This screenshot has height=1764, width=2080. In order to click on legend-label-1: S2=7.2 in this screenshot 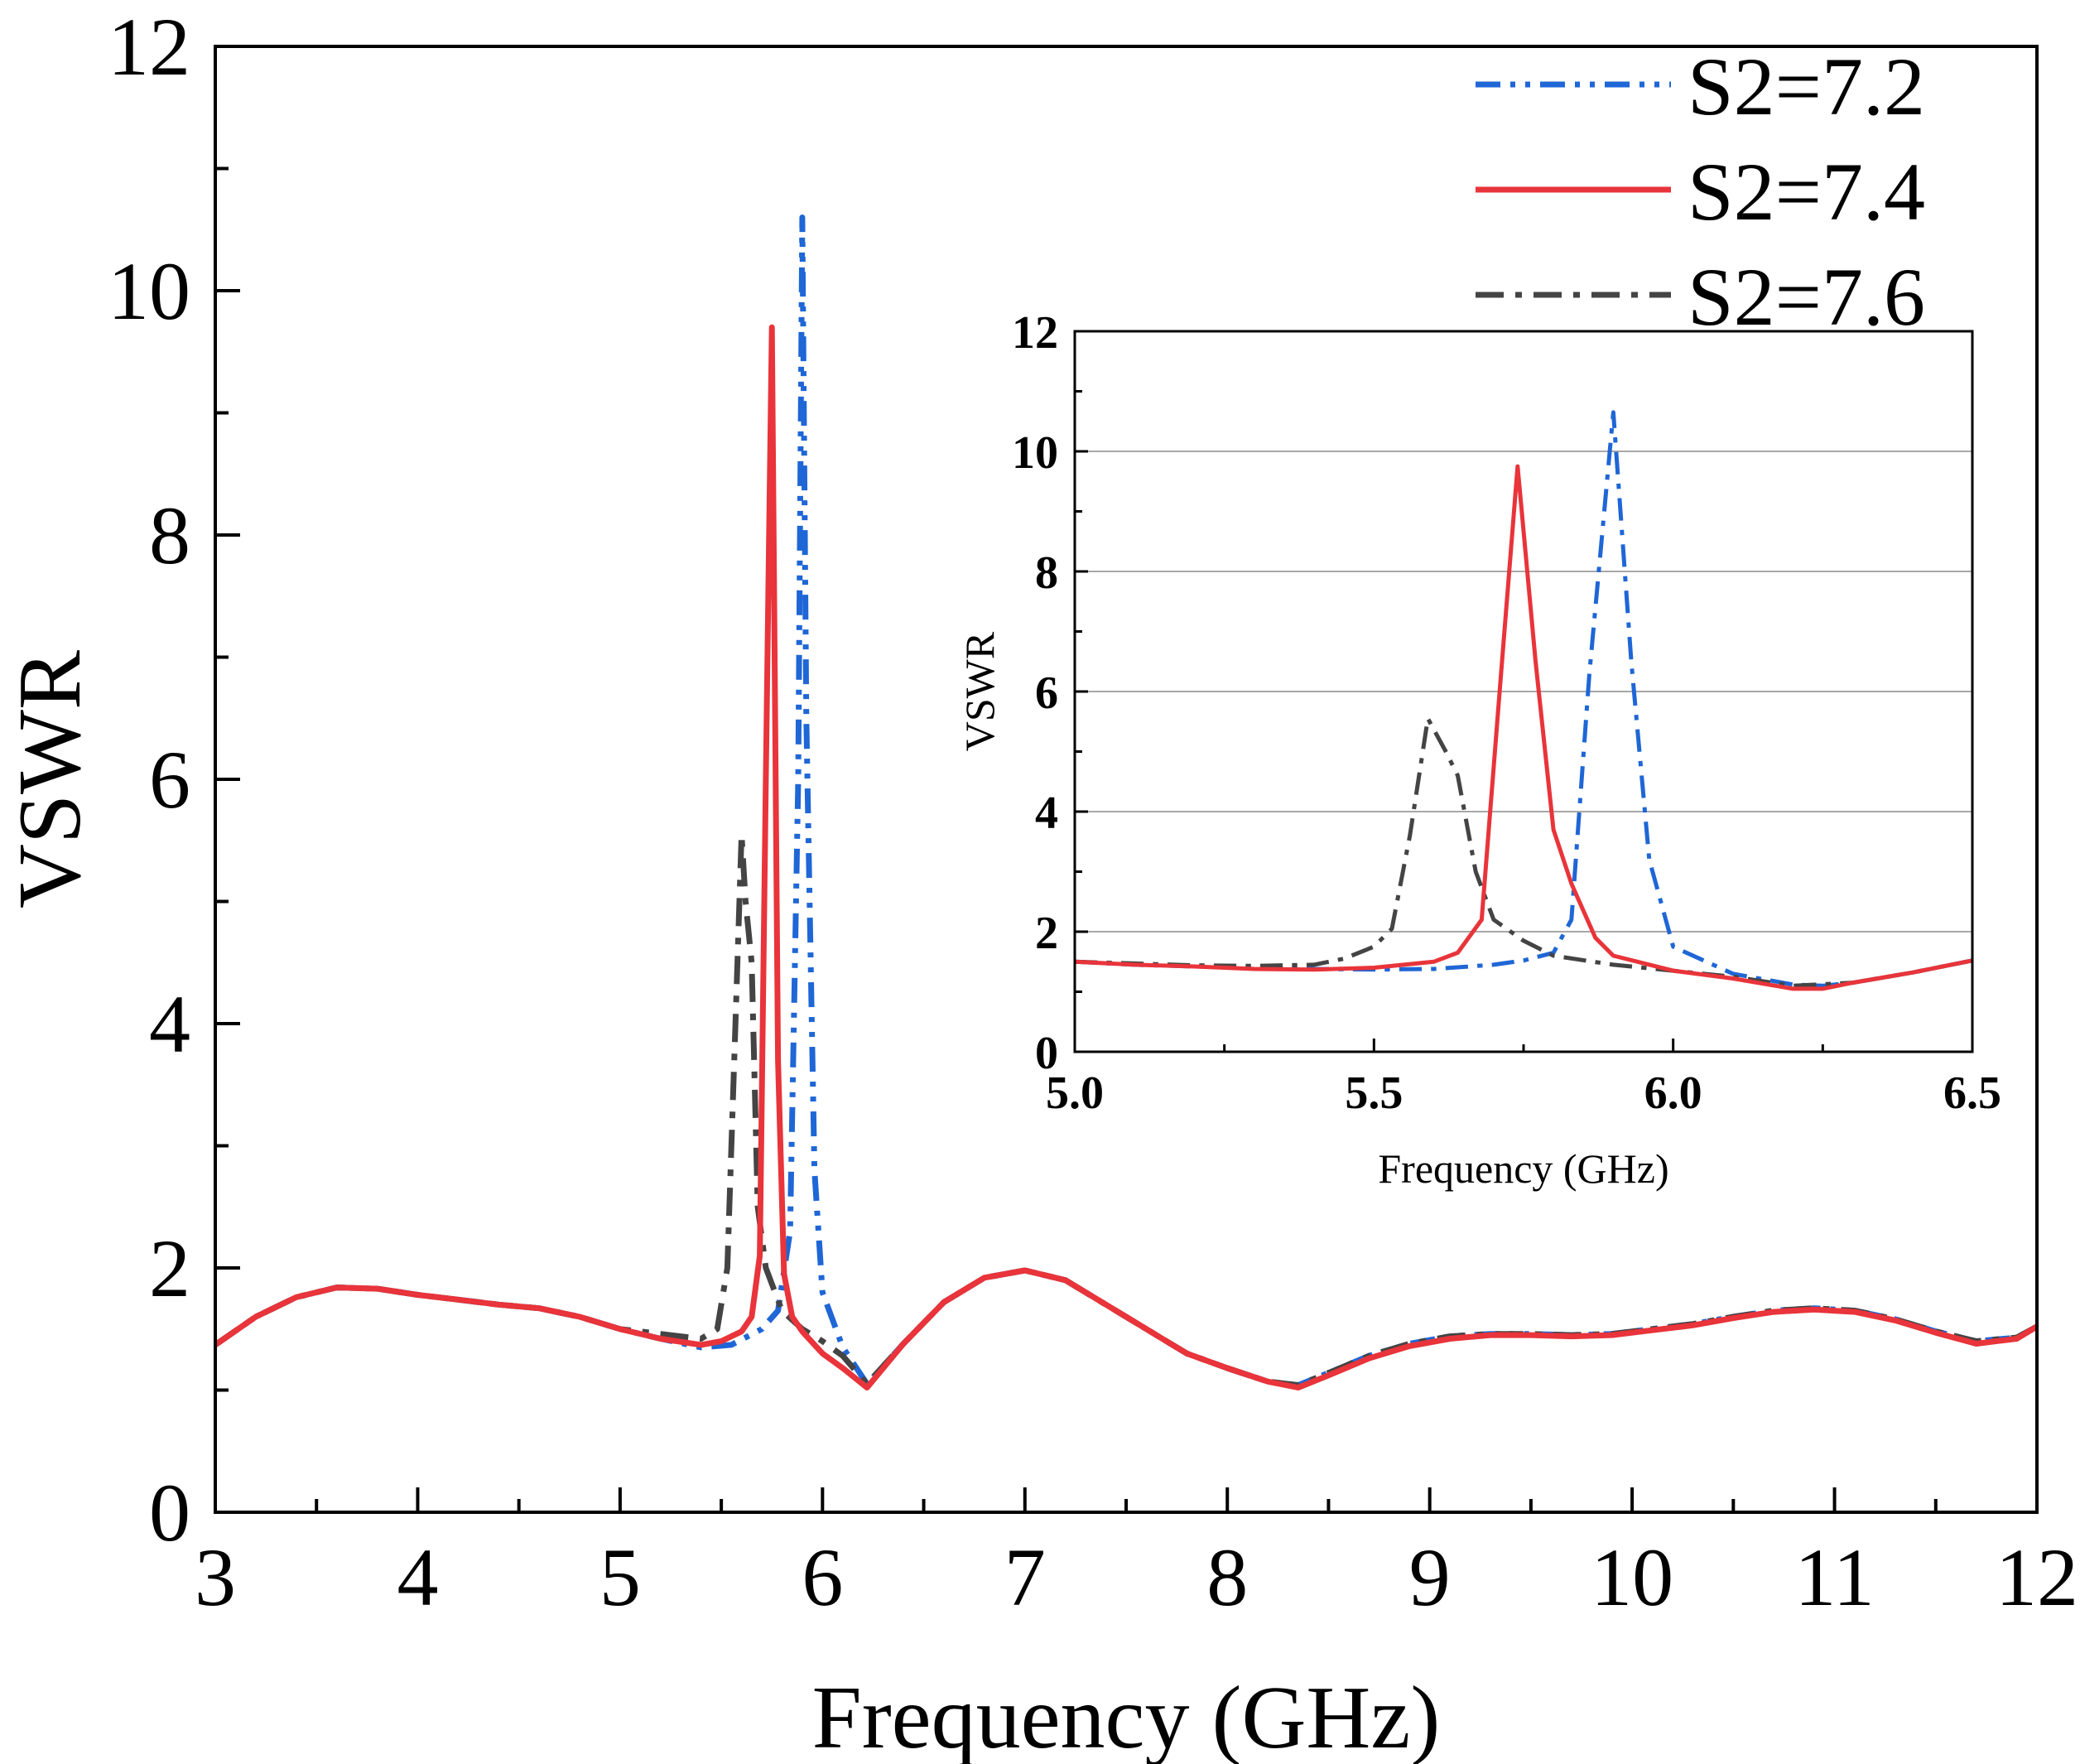, I will do `click(1806, 87)`.